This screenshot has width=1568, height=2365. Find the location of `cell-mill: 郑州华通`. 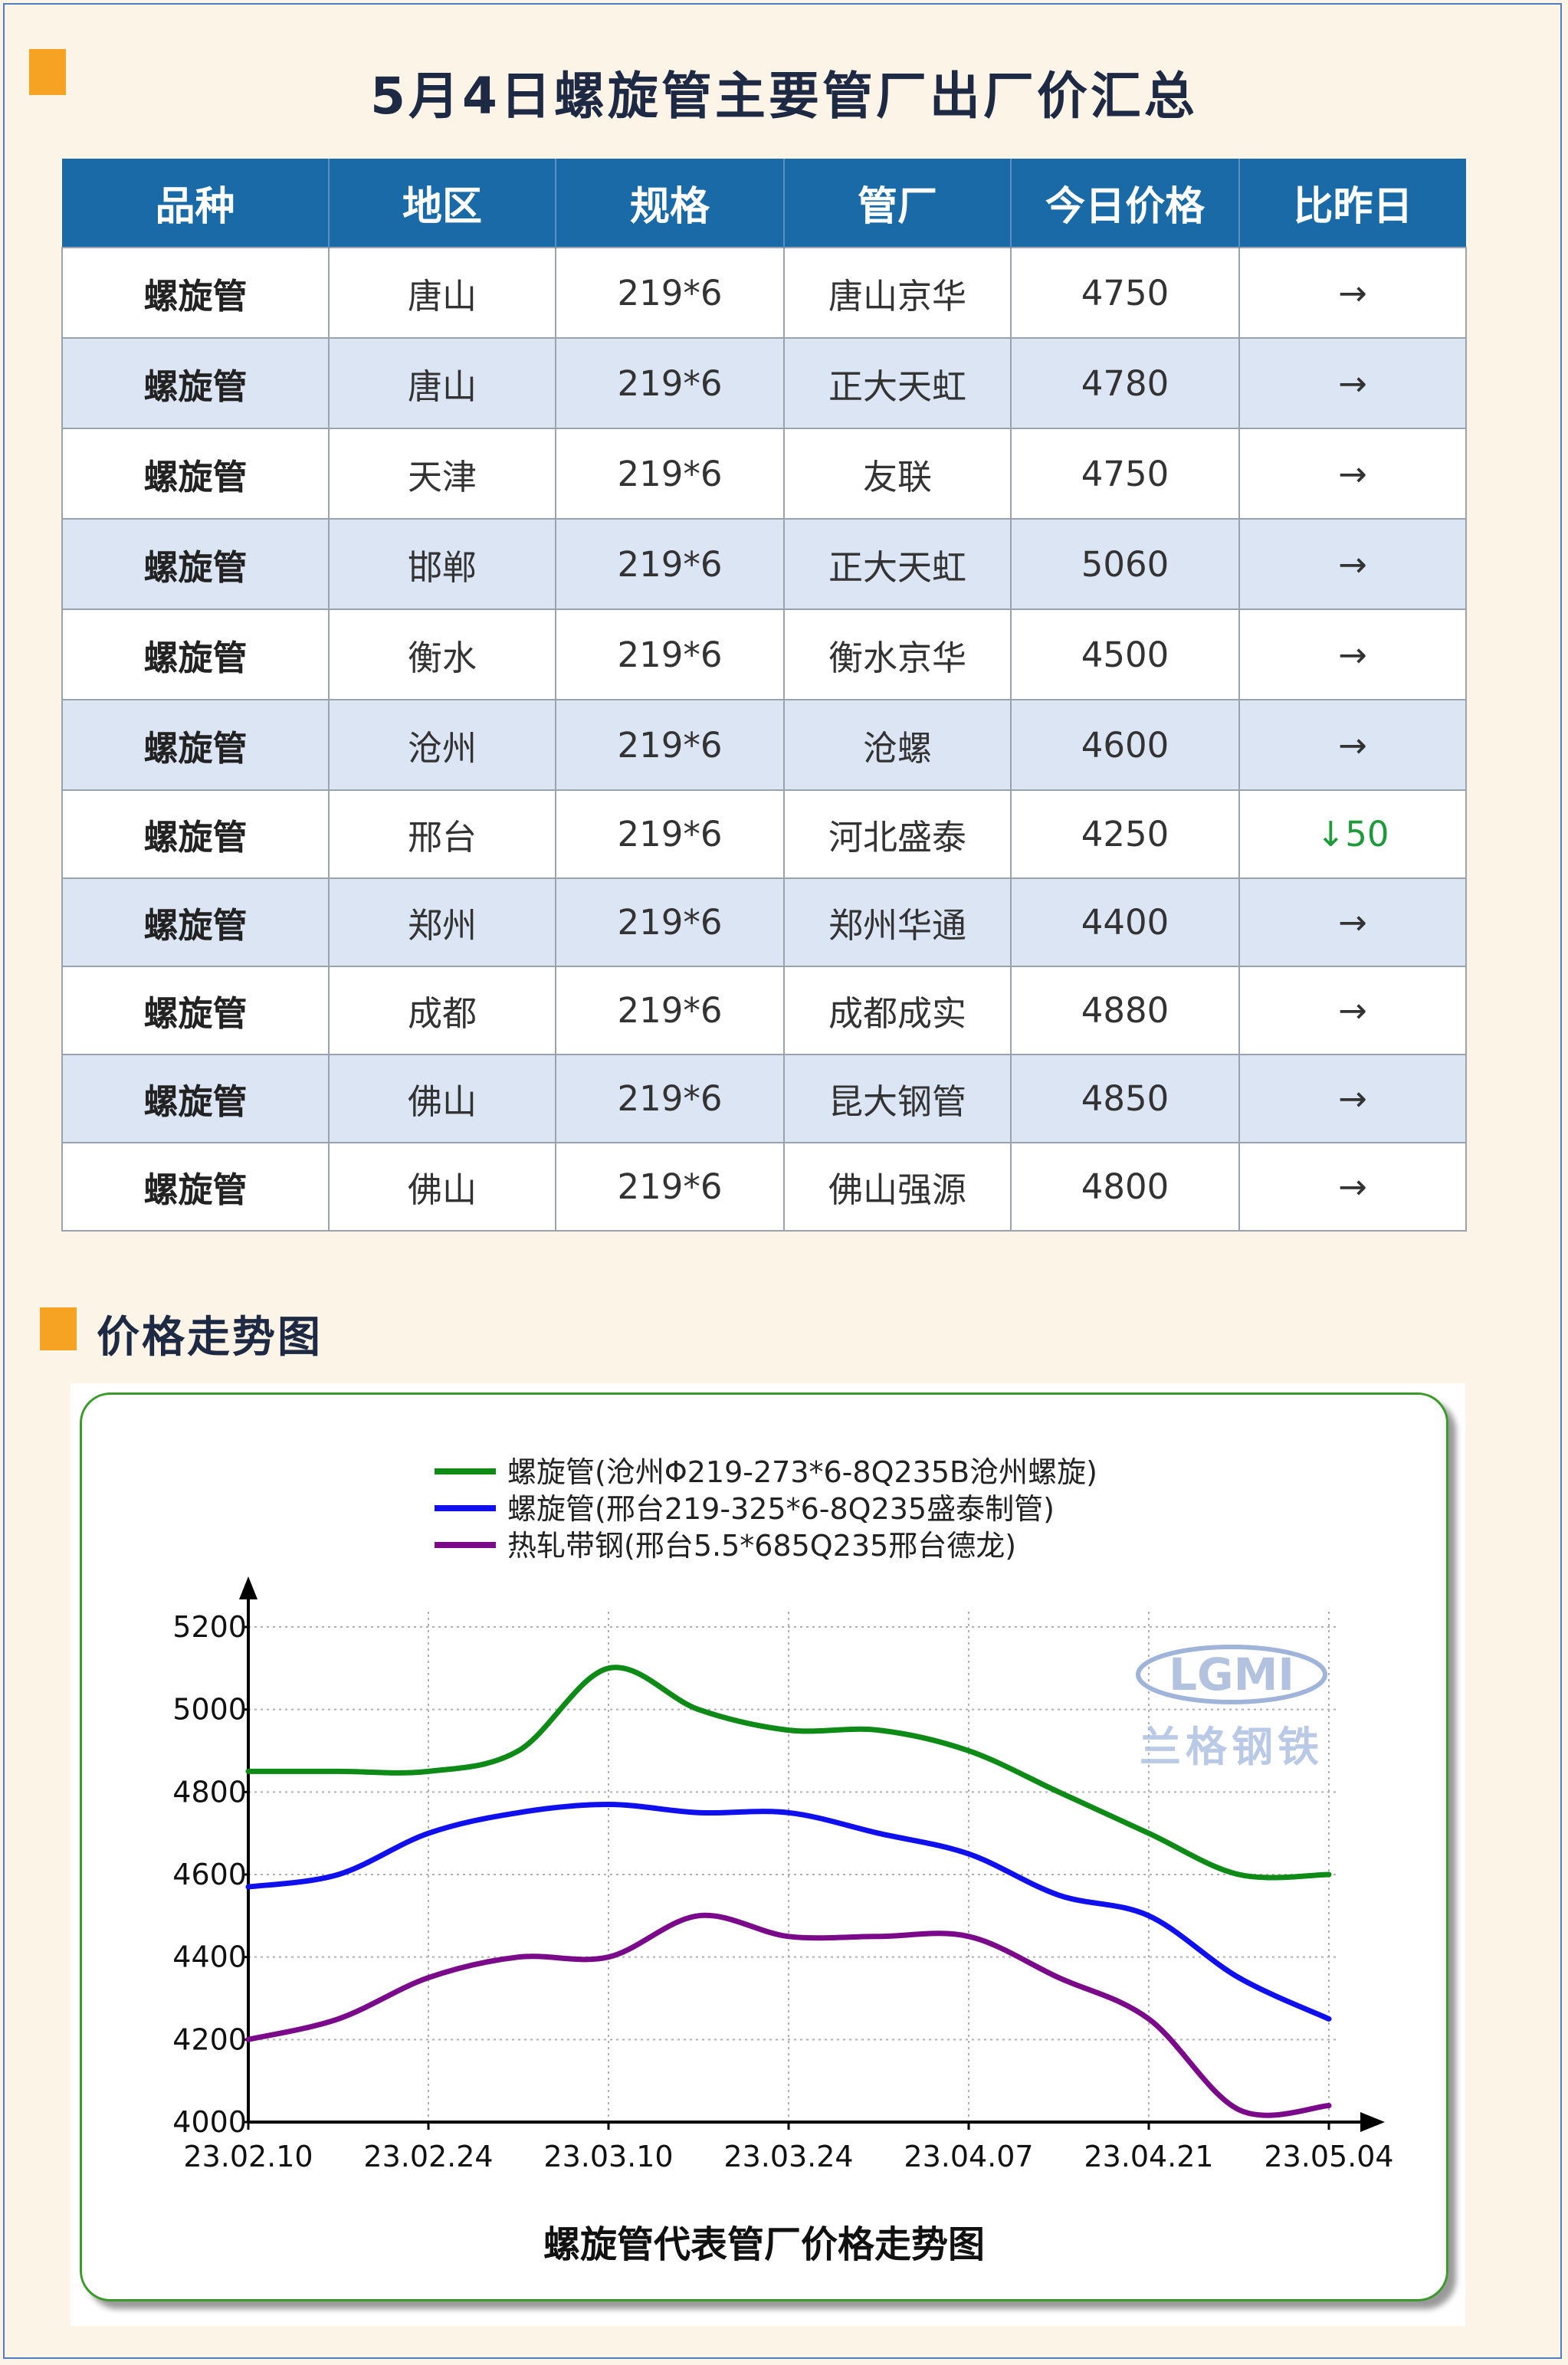

cell-mill: 郑州华通 is located at coordinates (897, 922).